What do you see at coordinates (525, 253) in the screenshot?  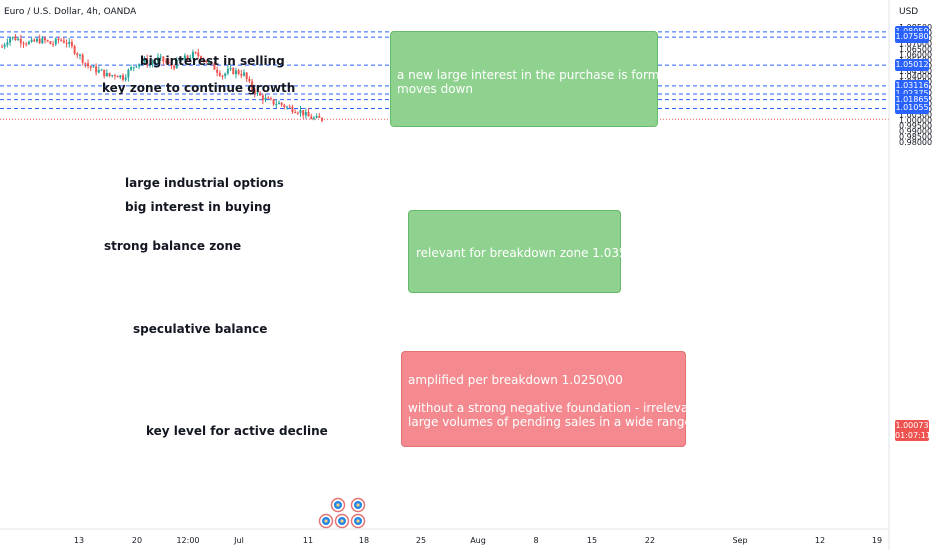 I see `note-text: relevant for breakdown zone 1.0350` at bounding box center [525, 253].